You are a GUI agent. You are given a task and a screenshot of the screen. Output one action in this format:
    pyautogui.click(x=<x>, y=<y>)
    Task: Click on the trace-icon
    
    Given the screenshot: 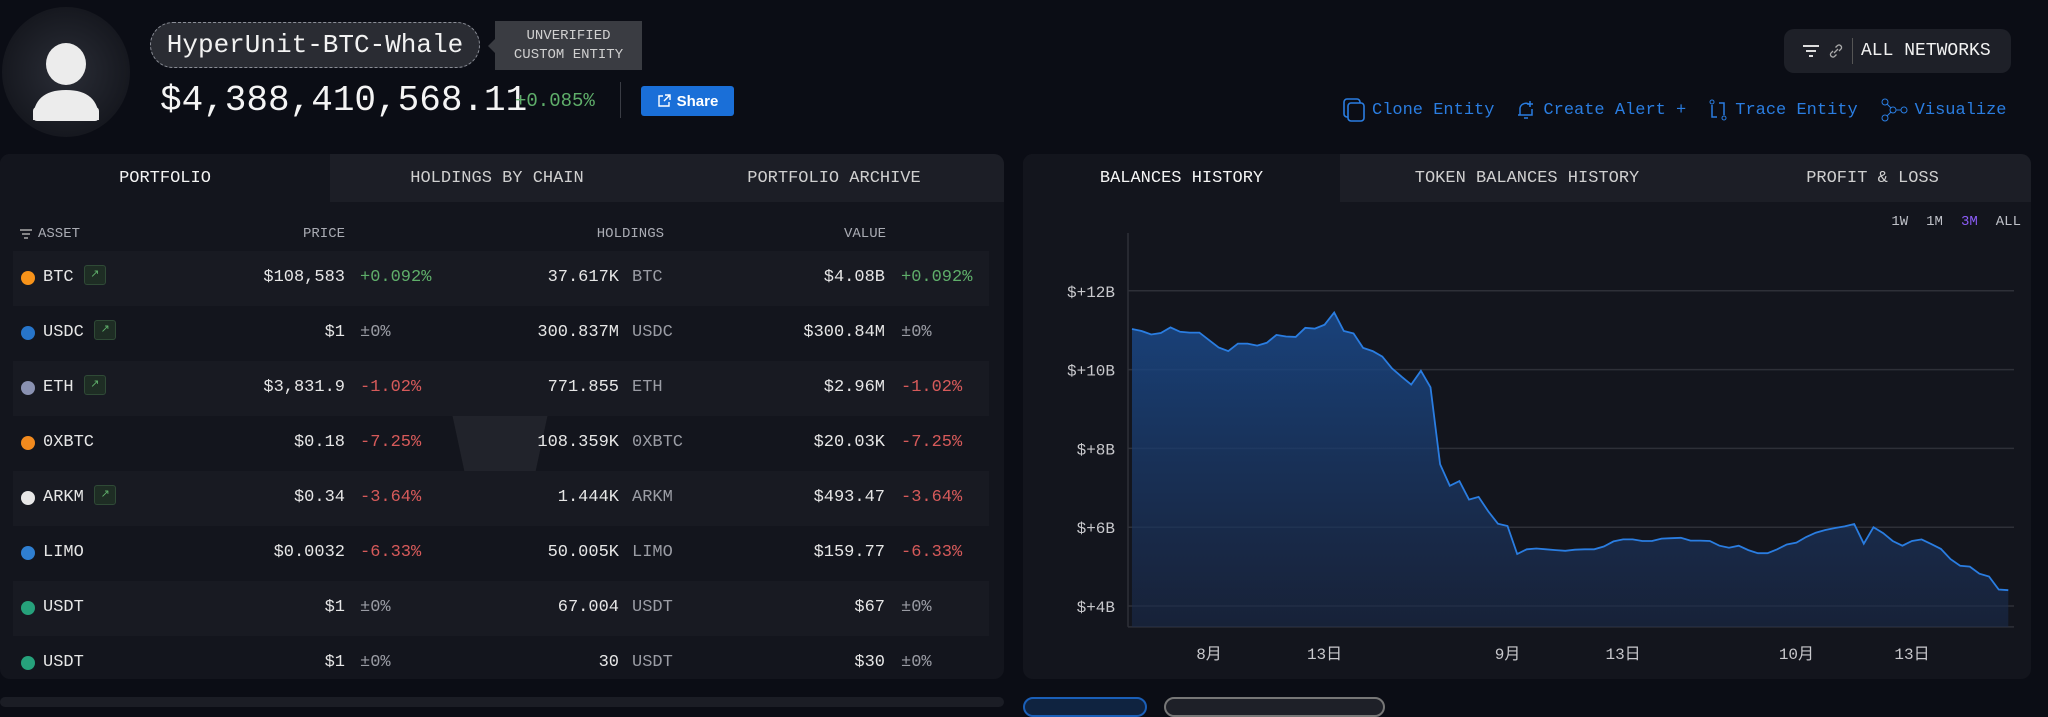 What is the action you would take?
    pyautogui.click(x=1718, y=110)
    